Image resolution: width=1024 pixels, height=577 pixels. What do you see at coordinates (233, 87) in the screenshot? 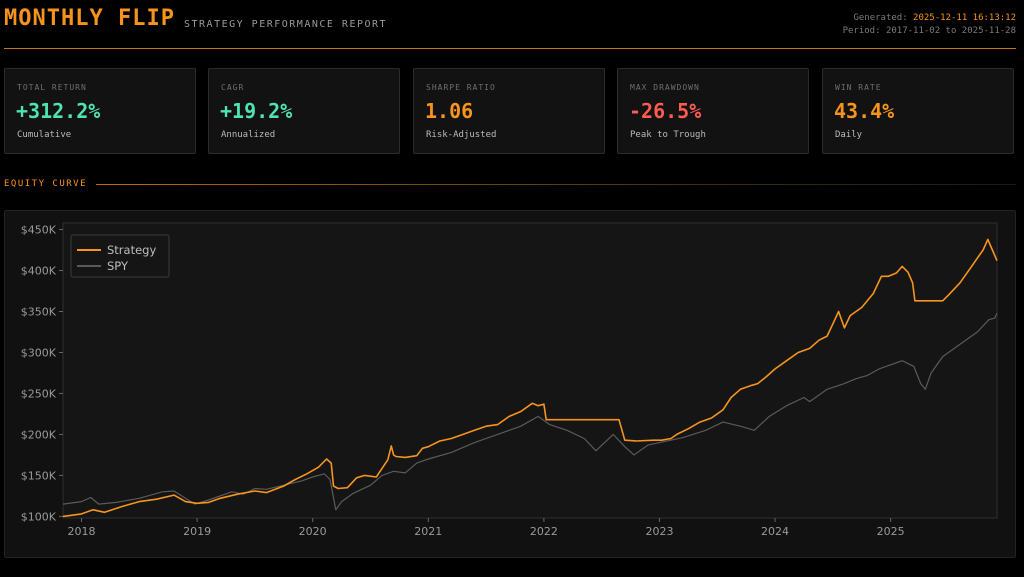
I see `card-label: CAGR` at bounding box center [233, 87].